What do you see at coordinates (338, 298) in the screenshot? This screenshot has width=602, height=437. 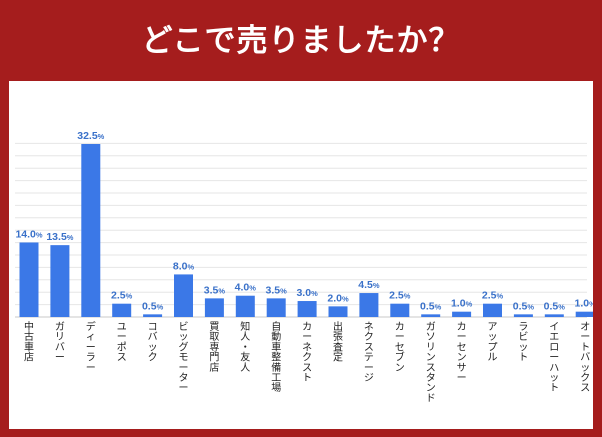 I see `data-label: 2.0%` at bounding box center [338, 298].